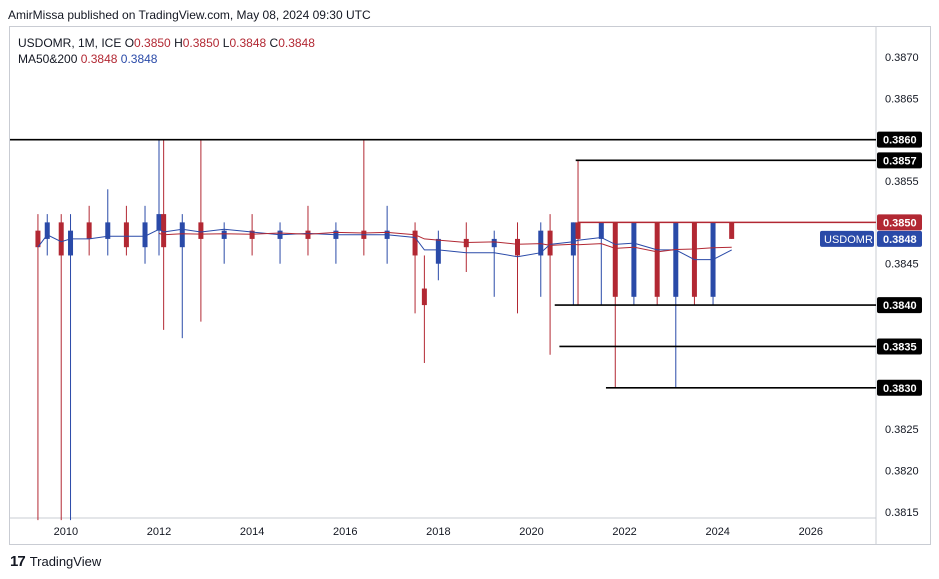 This screenshot has width=939, height=579. I want to click on level-tag-text: 0.3850, so click(900, 223).